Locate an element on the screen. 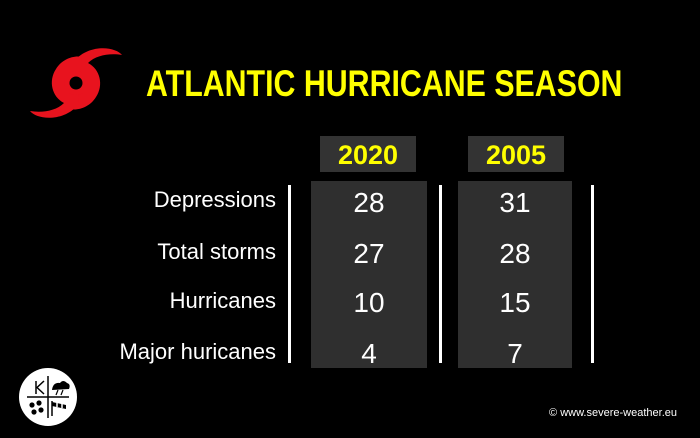  column-body-2020 is located at coordinates (369, 274).